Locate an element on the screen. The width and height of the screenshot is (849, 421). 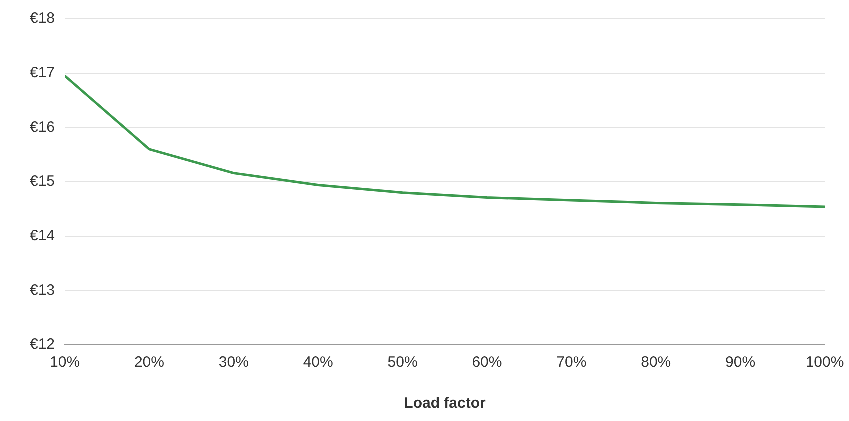
x-tick-label: 60% is located at coordinates (487, 363).